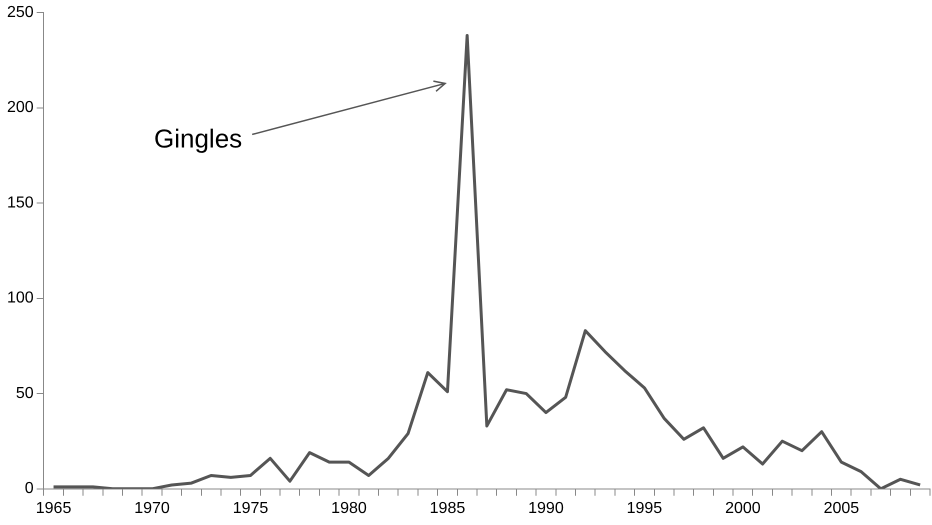 This screenshot has height=525, width=932. What do you see at coordinates (20, 13) in the screenshot?
I see `y-tick-label: 250` at bounding box center [20, 13].